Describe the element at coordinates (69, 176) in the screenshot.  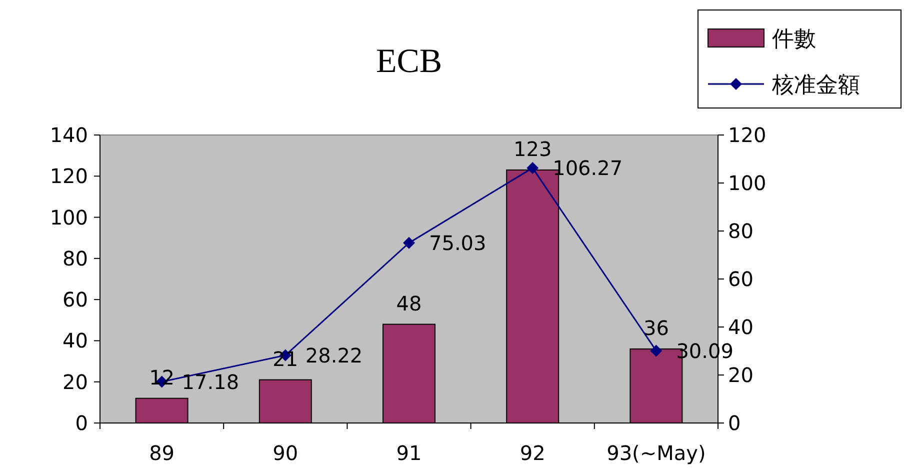
I see `y-tick-label: 120` at that location.